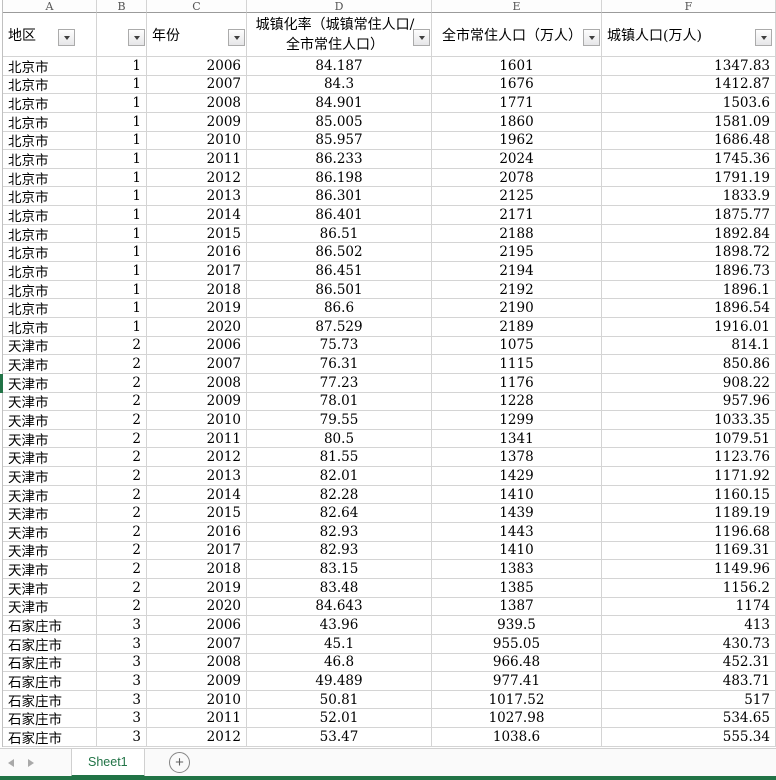 The image size is (776, 780). I want to click on cell-year: 2018, so click(197, 569).